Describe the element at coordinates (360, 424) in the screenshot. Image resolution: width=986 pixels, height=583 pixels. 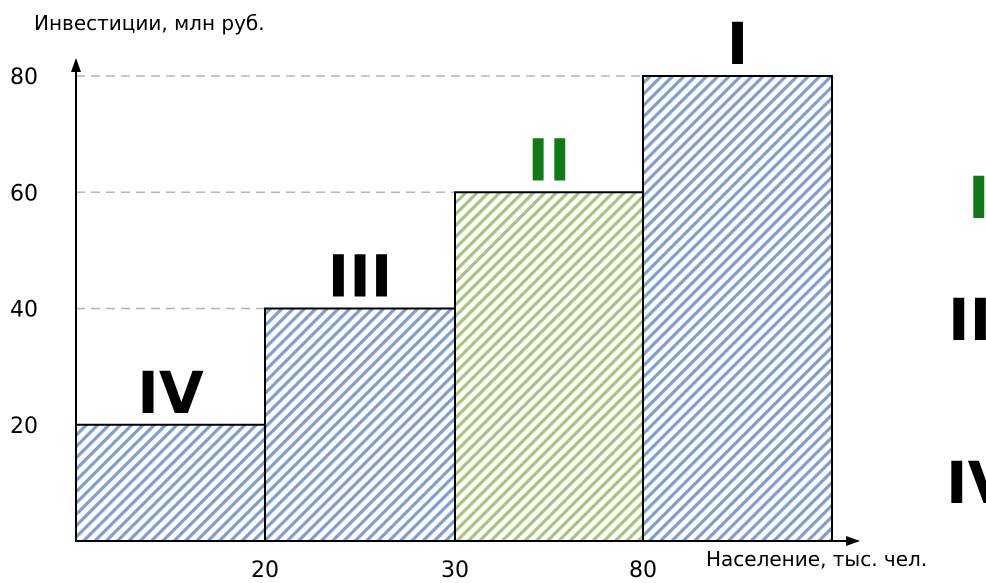
I see `bar-III` at that location.